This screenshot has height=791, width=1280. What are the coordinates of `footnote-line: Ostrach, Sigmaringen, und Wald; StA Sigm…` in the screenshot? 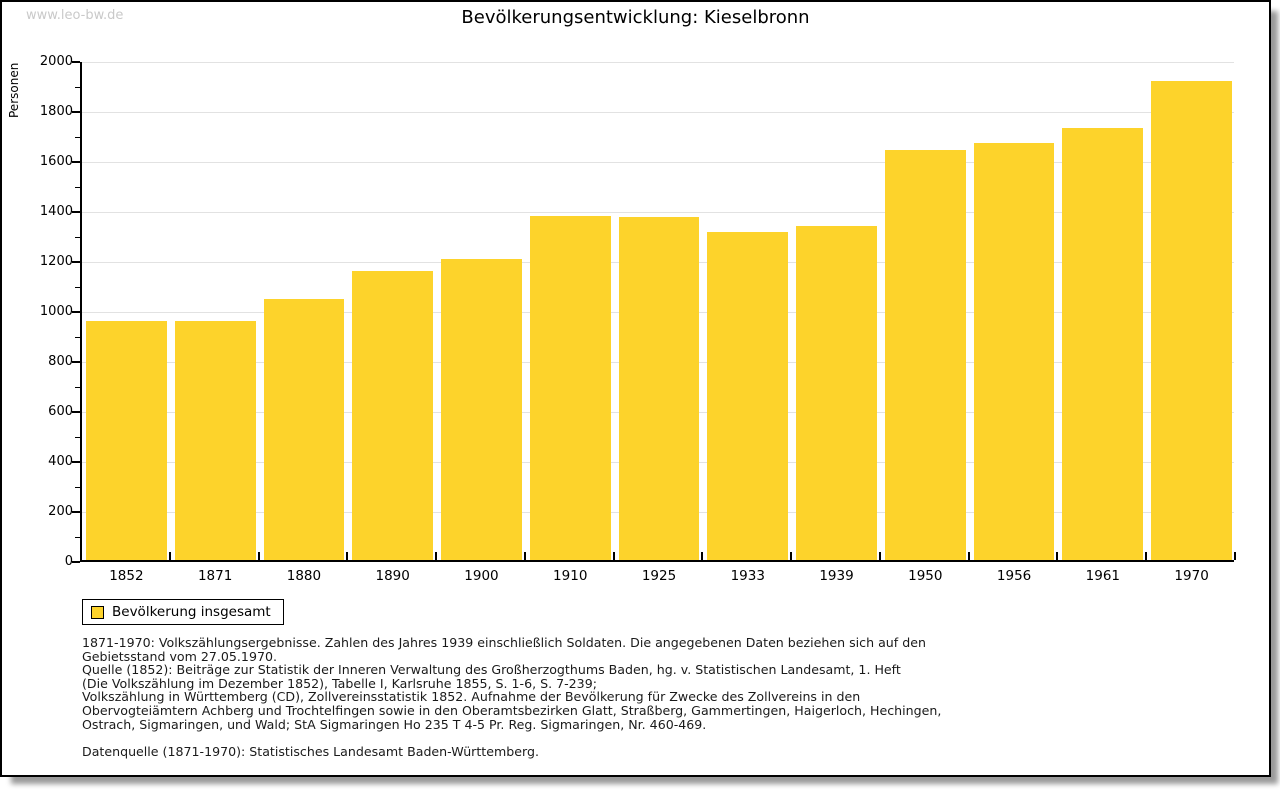 It's located at (394, 724).